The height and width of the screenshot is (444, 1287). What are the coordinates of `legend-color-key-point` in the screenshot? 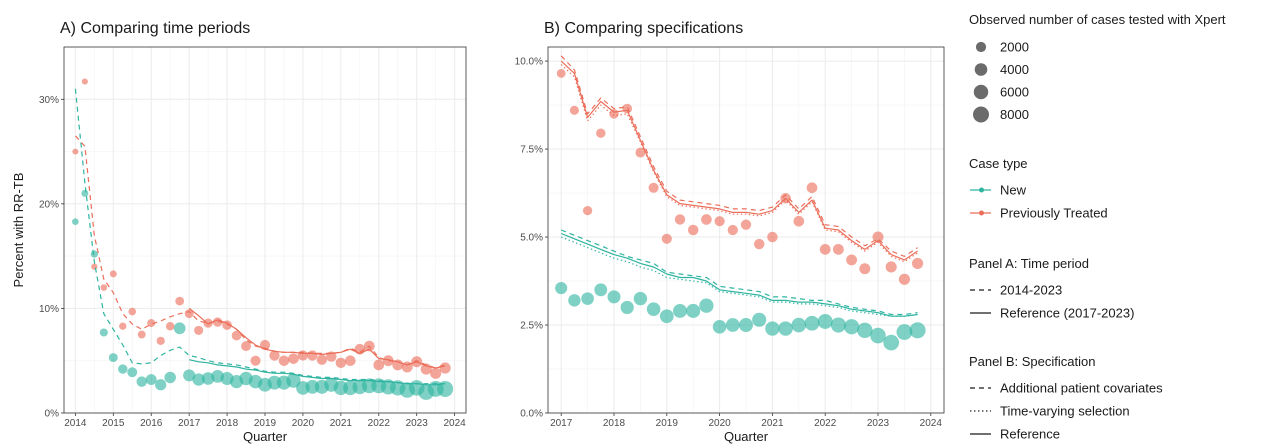 It's located at (981, 213).